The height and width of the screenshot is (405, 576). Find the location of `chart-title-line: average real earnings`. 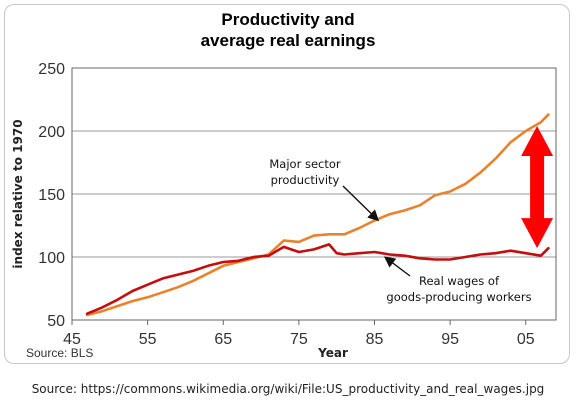

chart-title-line: average real earnings is located at coordinates (288, 40).